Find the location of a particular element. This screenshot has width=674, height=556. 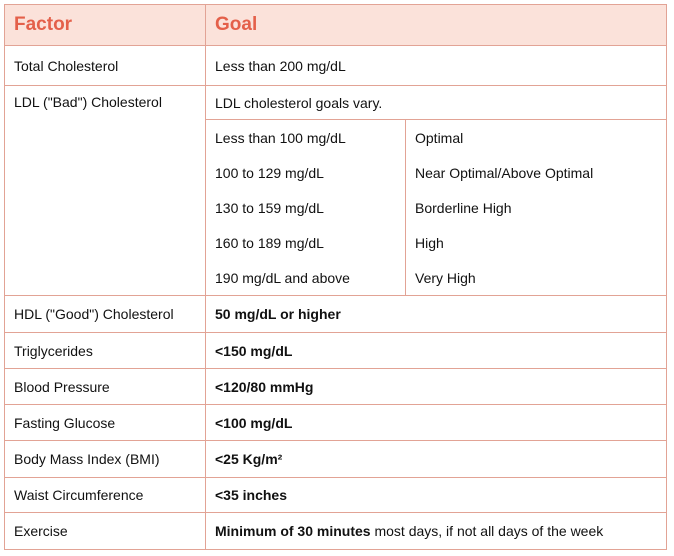

level-range: Less than 100 mg/dL is located at coordinates (305, 137).